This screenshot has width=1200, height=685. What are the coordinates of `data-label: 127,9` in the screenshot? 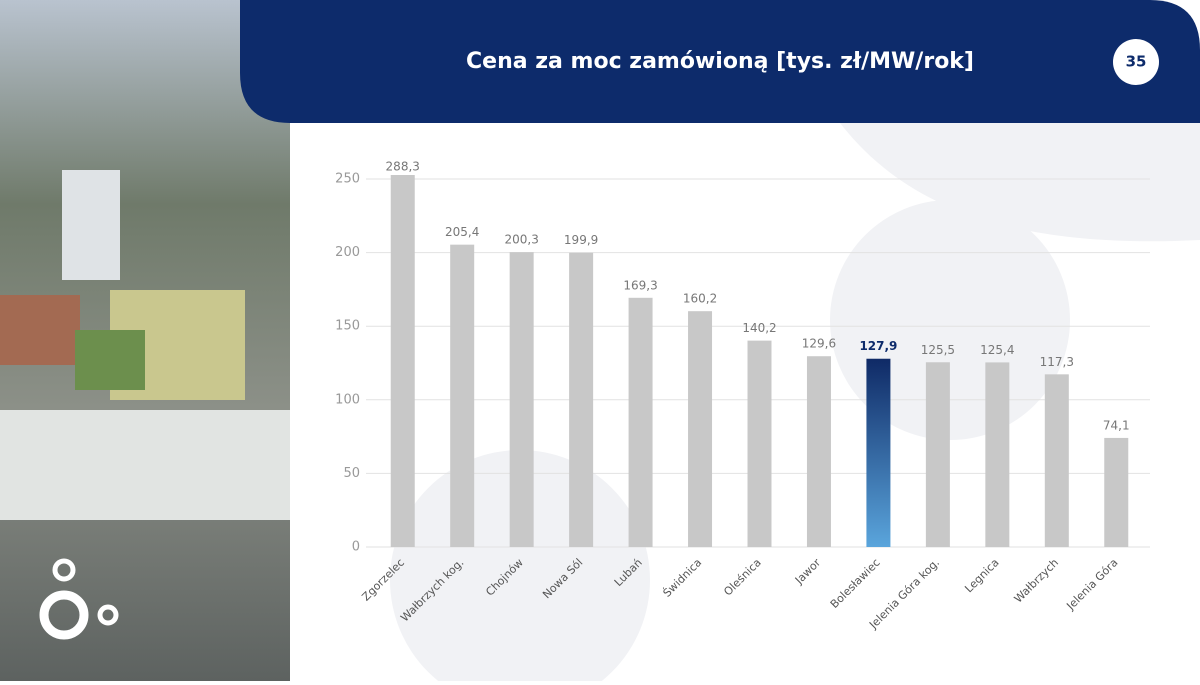 It's located at (878, 346).